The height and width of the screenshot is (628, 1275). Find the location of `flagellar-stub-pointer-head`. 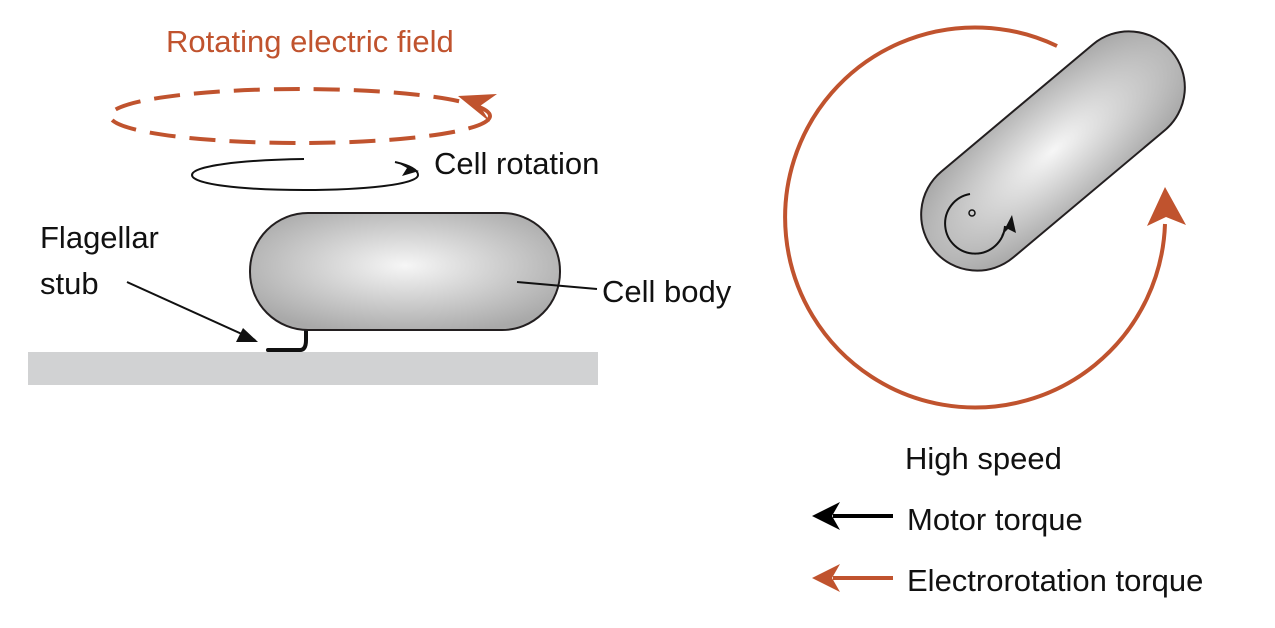

flagellar-stub-pointer-head is located at coordinates (247, 335).